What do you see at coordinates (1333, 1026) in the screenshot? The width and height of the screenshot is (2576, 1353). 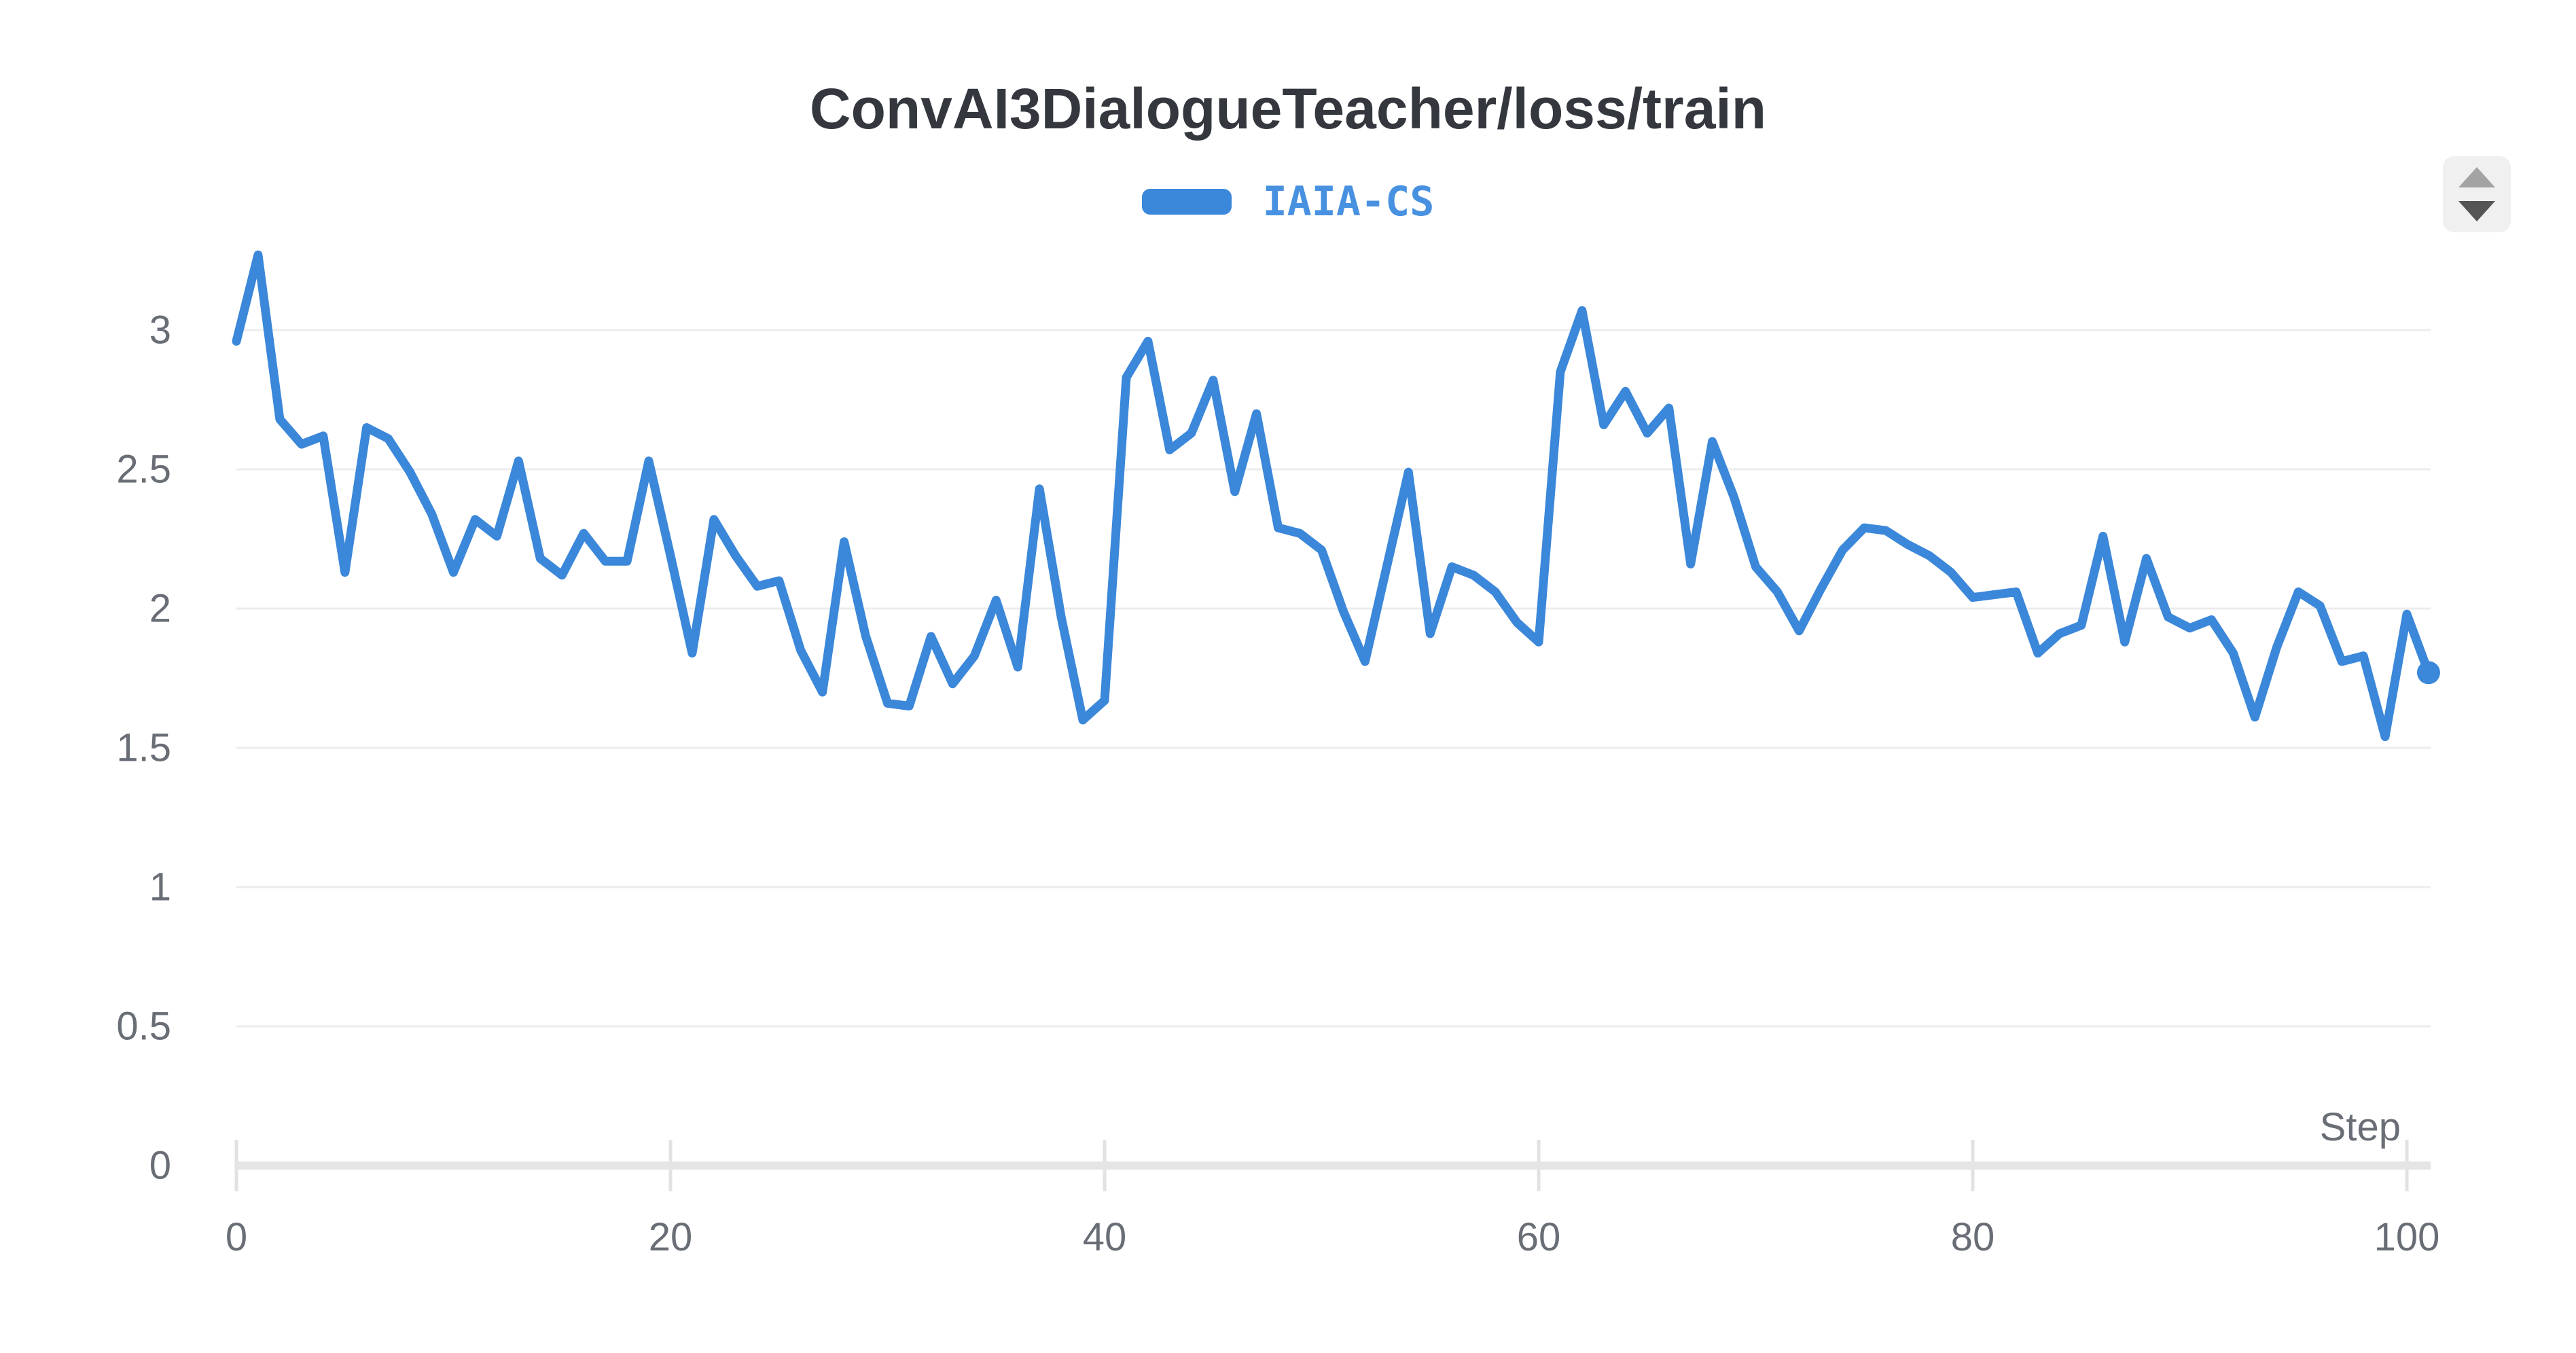 I see `gridline-y-0.5` at bounding box center [1333, 1026].